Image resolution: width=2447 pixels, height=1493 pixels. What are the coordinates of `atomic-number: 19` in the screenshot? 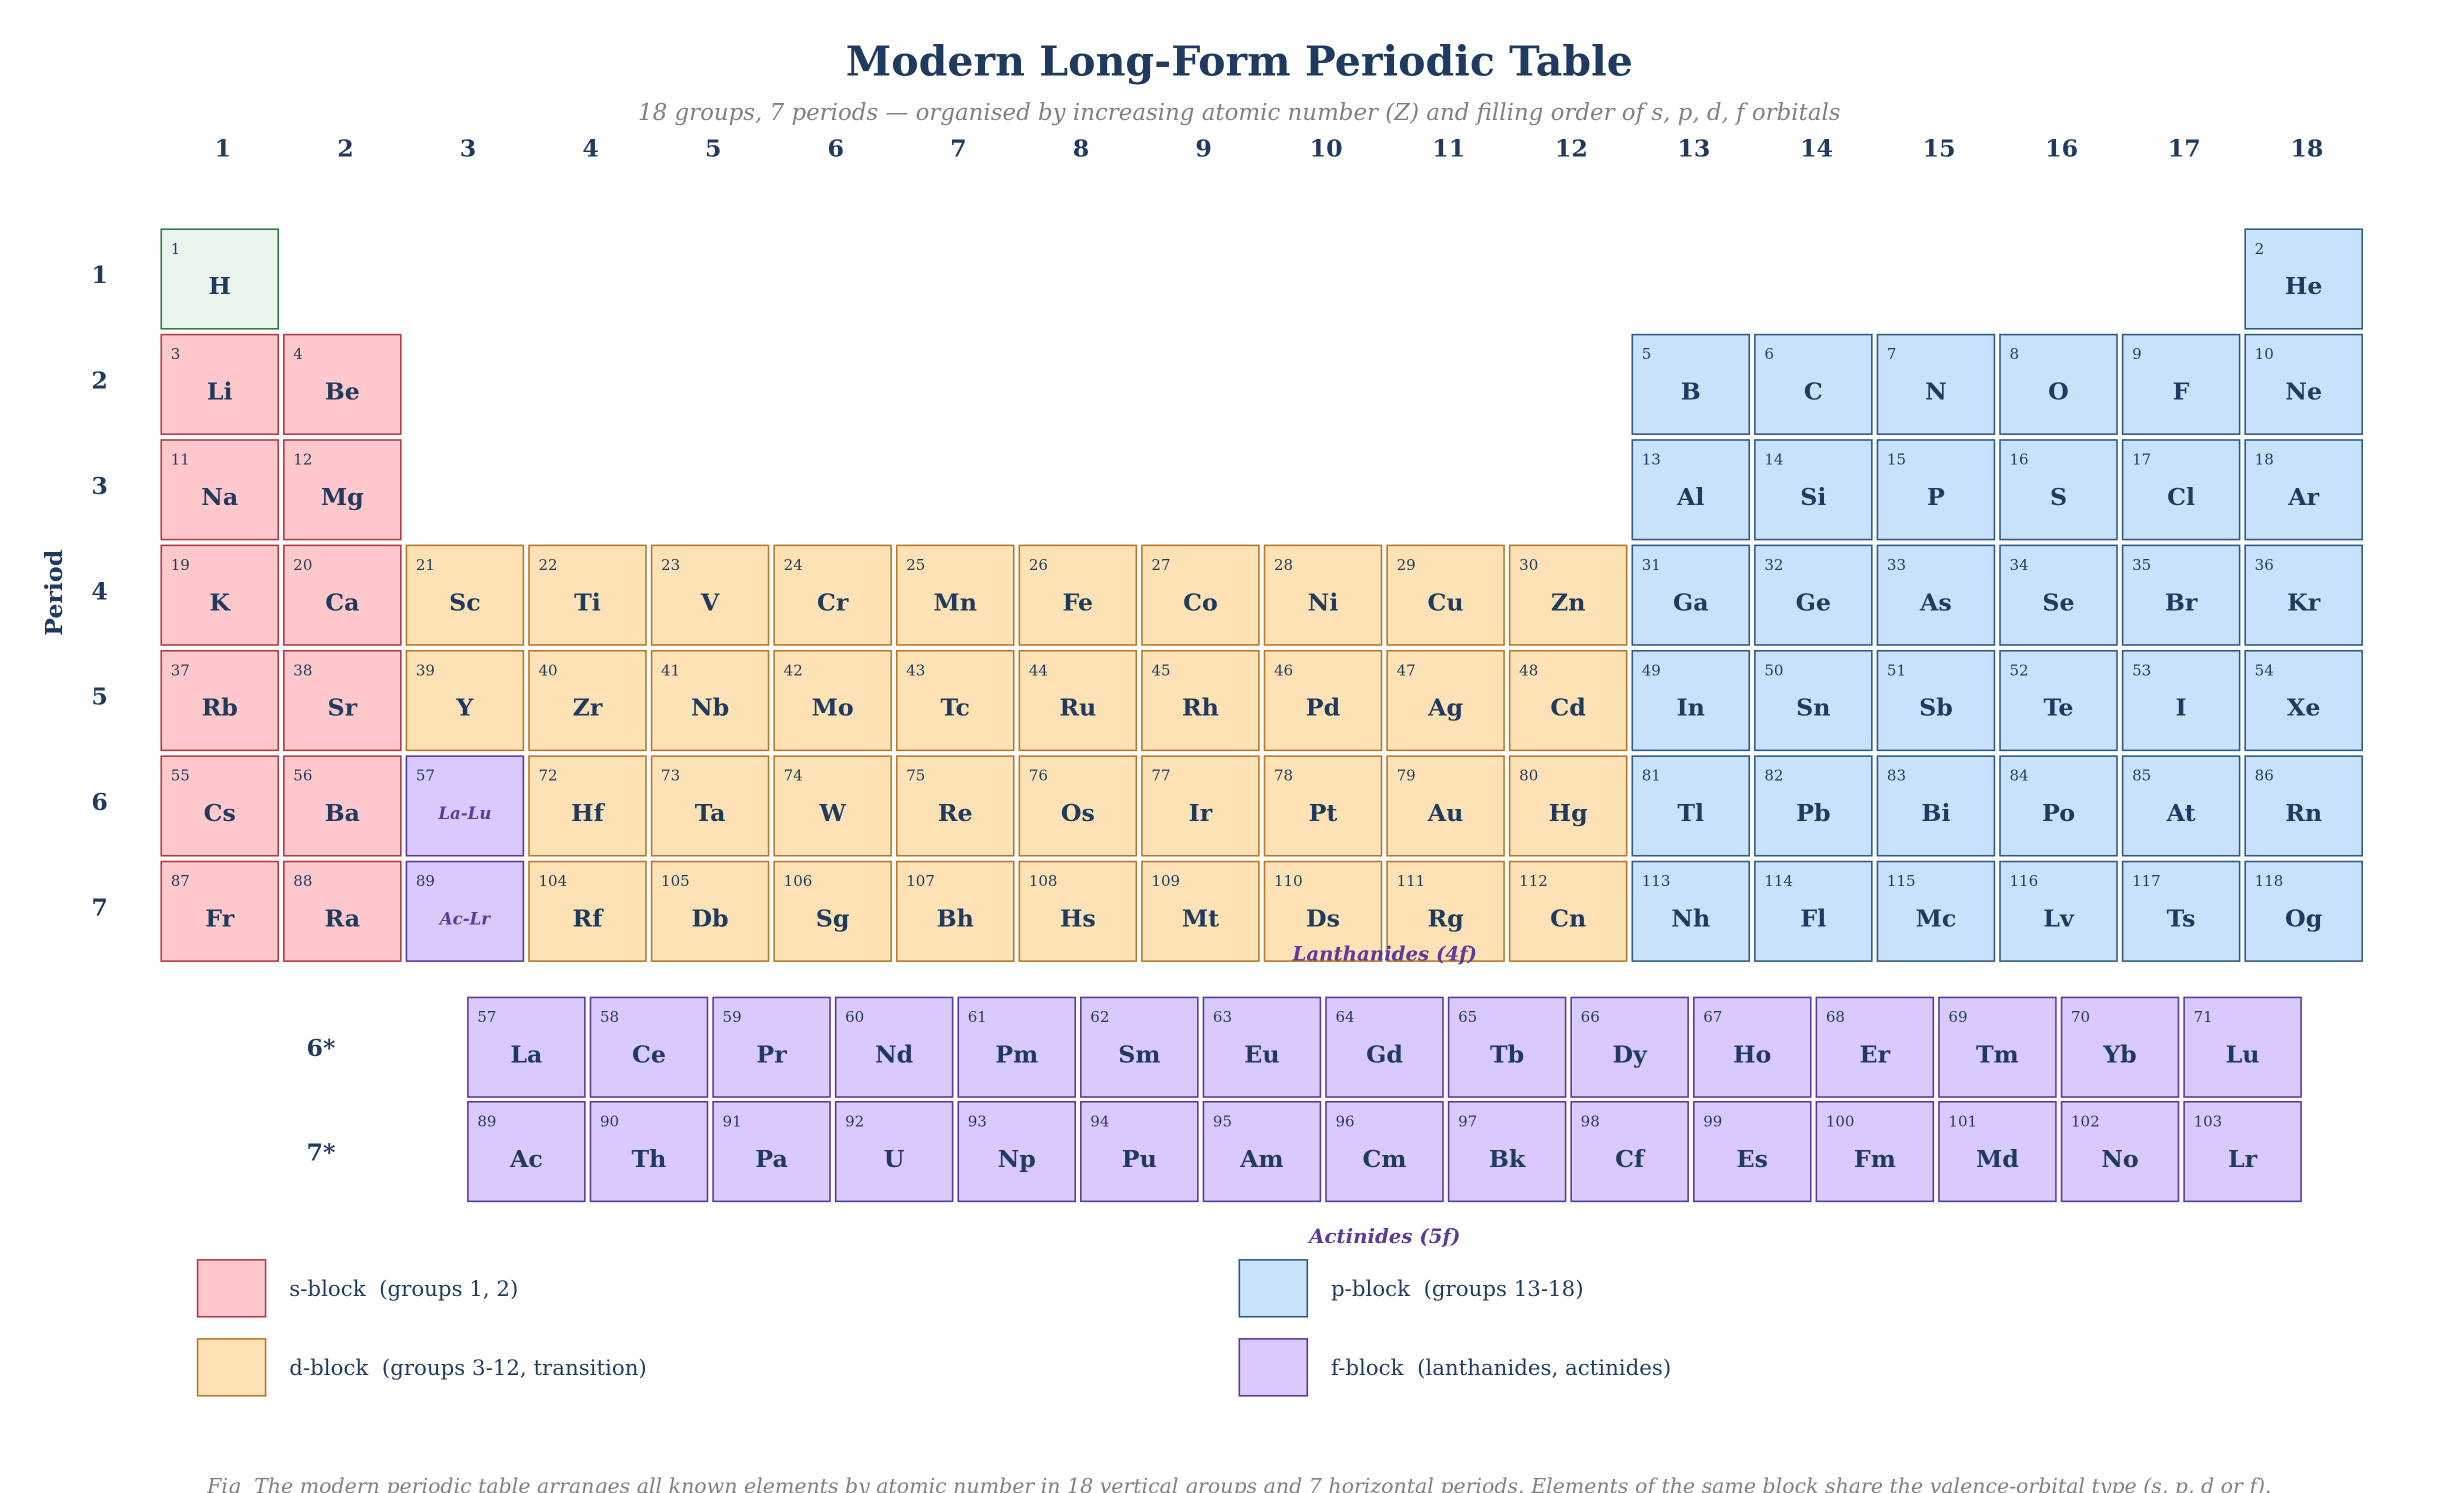 It's located at (180, 565).